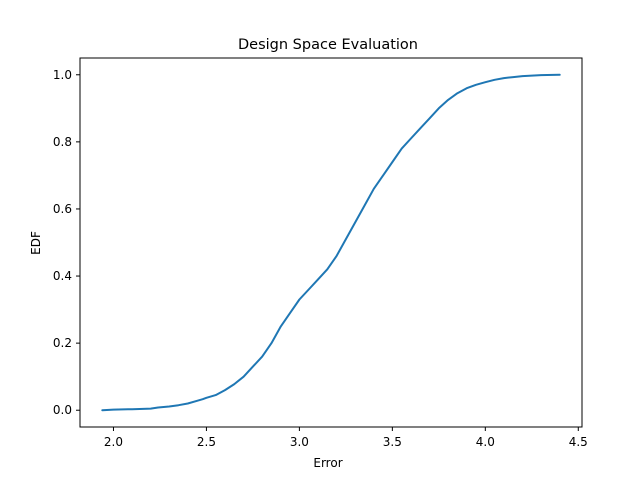  Describe the element at coordinates (62, 410) in the screenshot. I see `y-tick-label: 0.0` at that location.